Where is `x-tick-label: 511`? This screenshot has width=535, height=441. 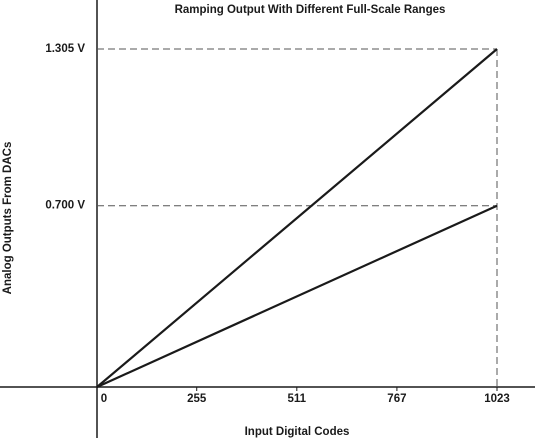
x-tick-label: 511 is located at coordinates (297, 399).